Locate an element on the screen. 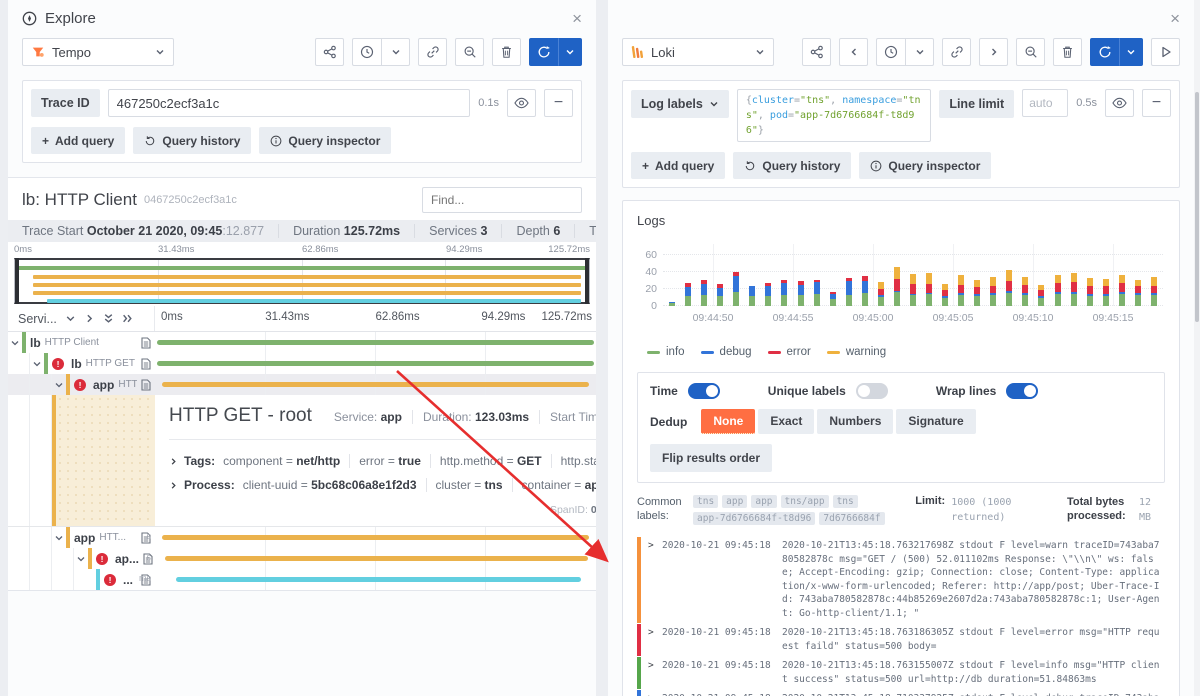 This screenshot has height=696, width=1200. trace-find-input is located at coordinates (502, 200).